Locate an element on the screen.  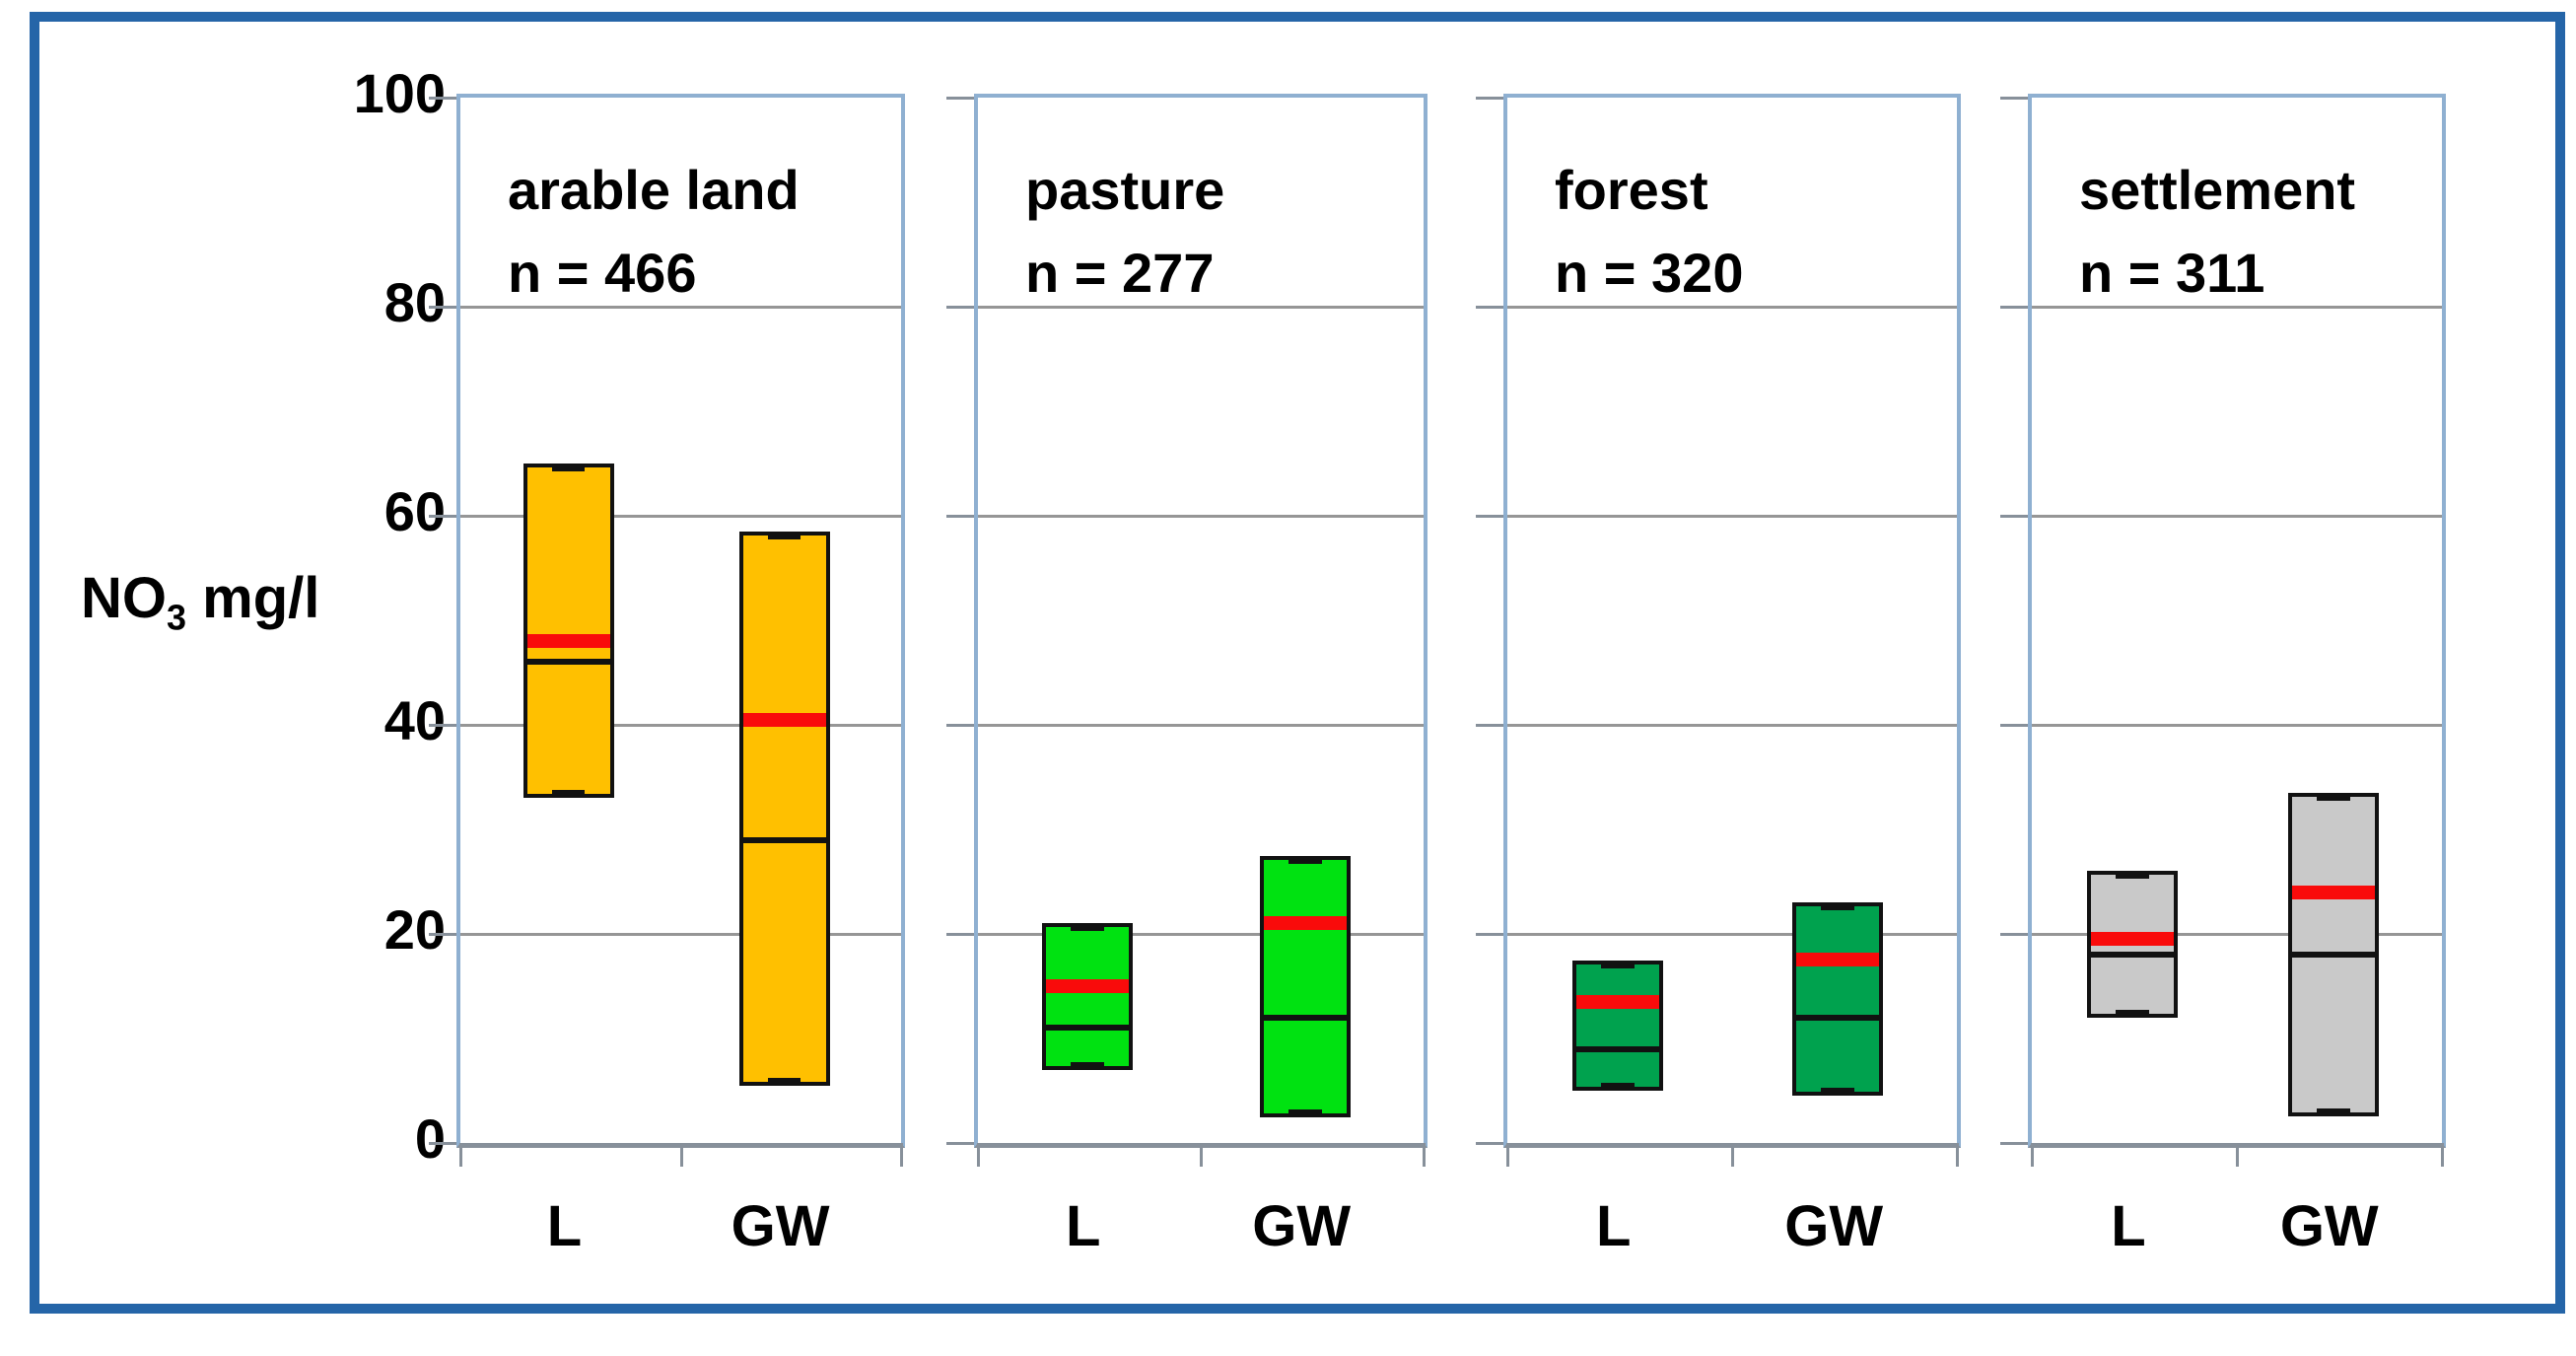
bar-forest-L is located at coordinates (1617, 1025).